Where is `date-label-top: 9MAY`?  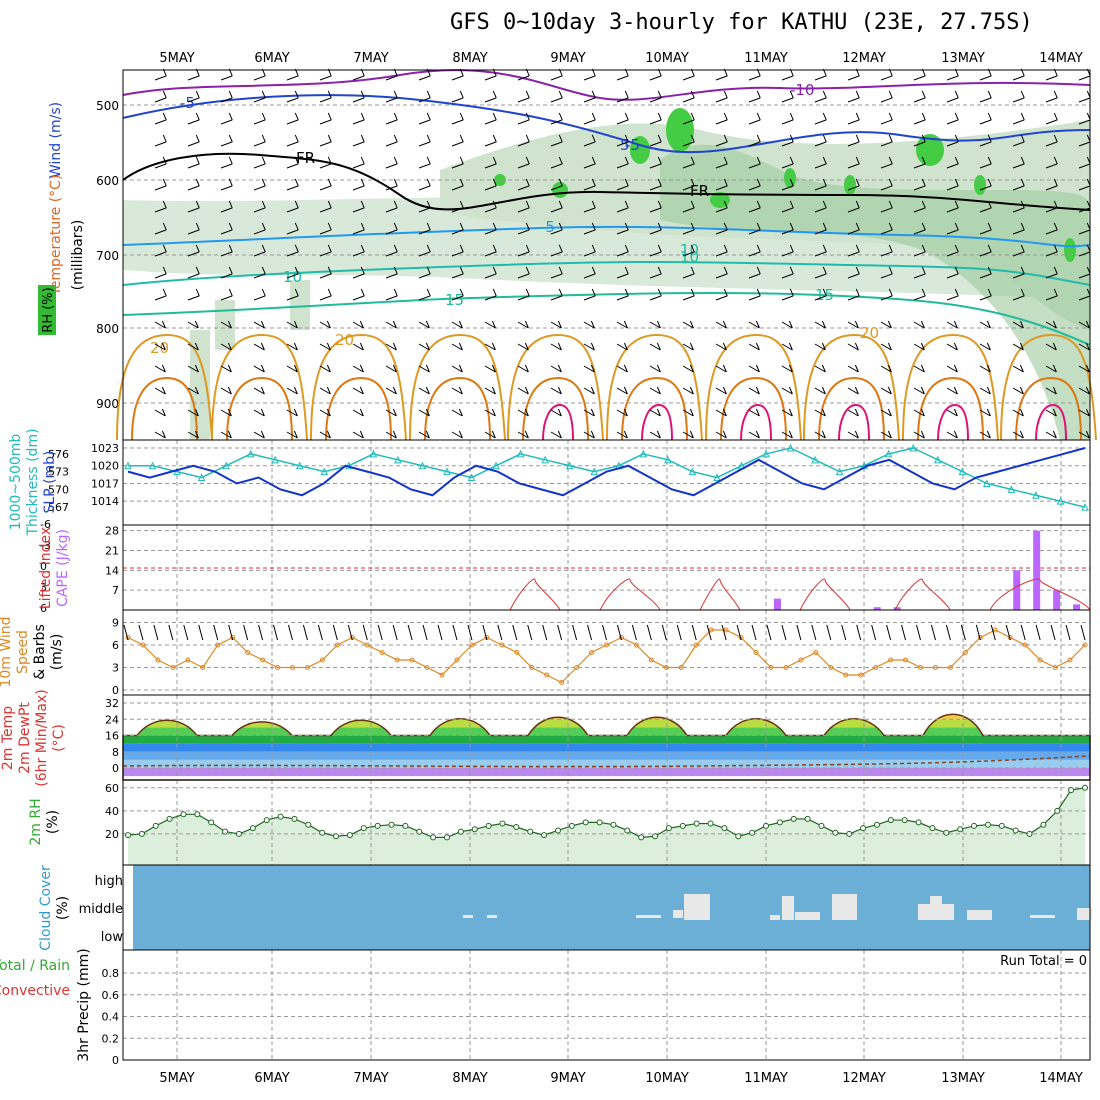
date-label-top: 9MAY is located at coordinates (567, 58).